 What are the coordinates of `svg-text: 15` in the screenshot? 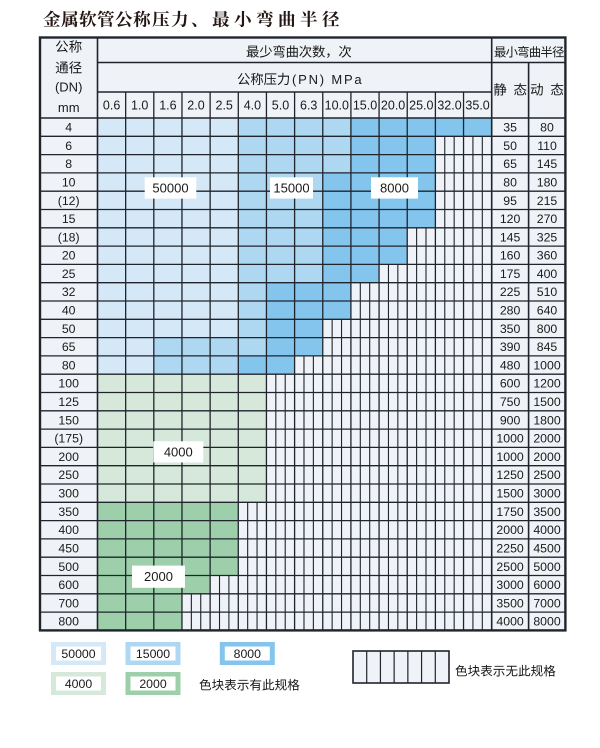 It's located at (69, 219).